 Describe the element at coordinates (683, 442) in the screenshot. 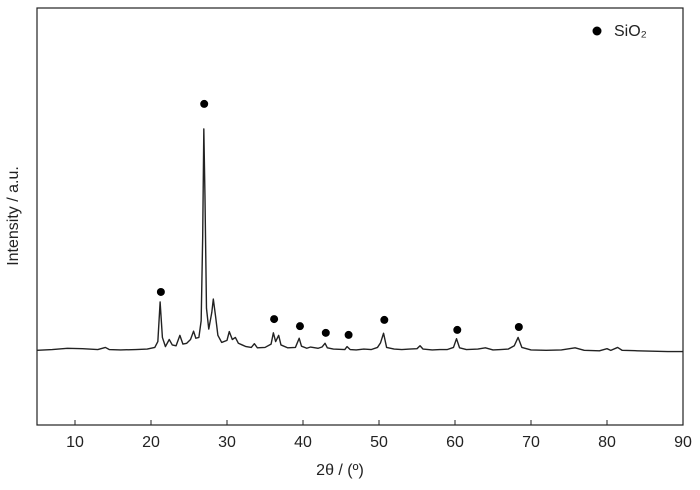

I see `x-tick-label: 90` at that location.